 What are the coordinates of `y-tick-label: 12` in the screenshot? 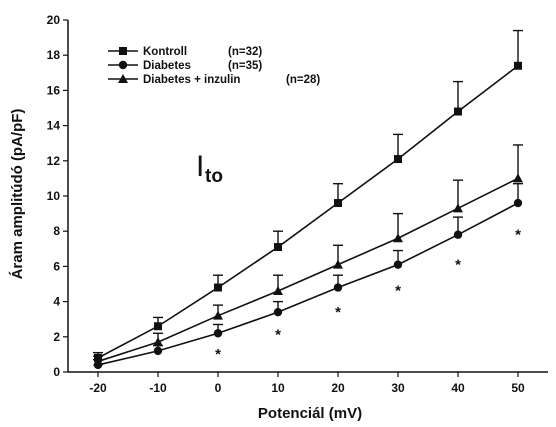 It's located at (54, 161).